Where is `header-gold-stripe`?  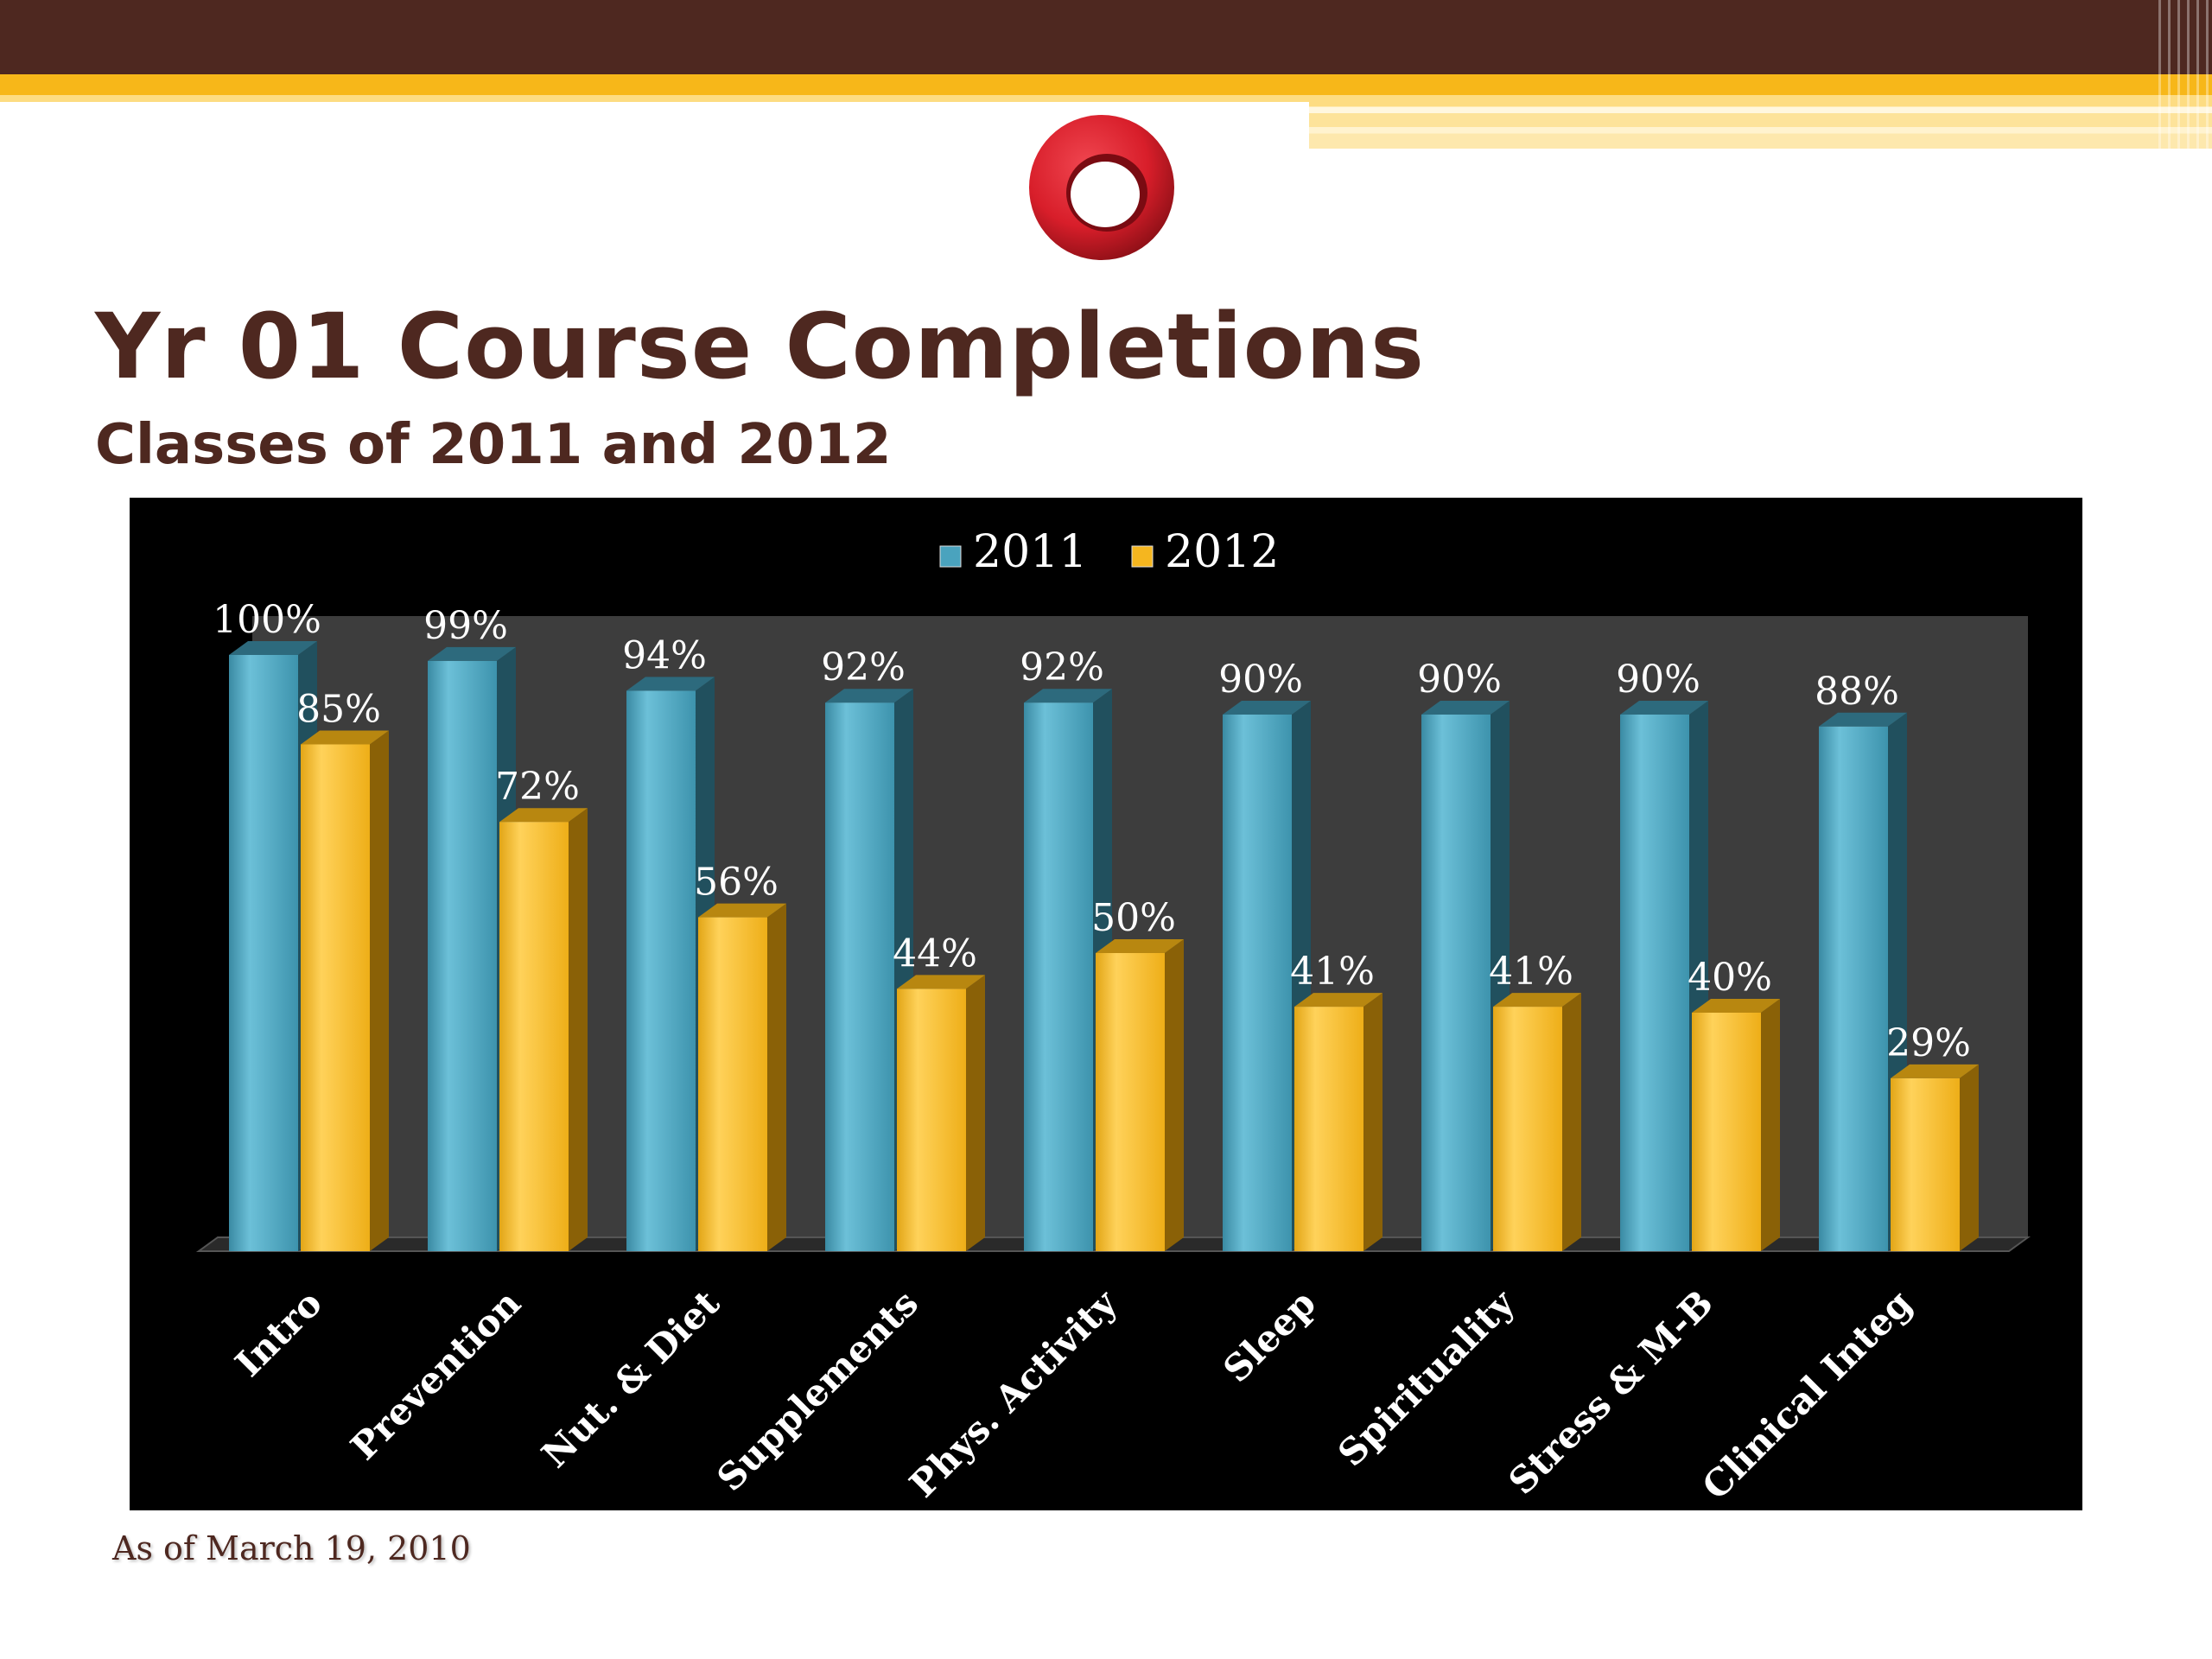
header-gold-stripe is located at coordinates (1106, 84).